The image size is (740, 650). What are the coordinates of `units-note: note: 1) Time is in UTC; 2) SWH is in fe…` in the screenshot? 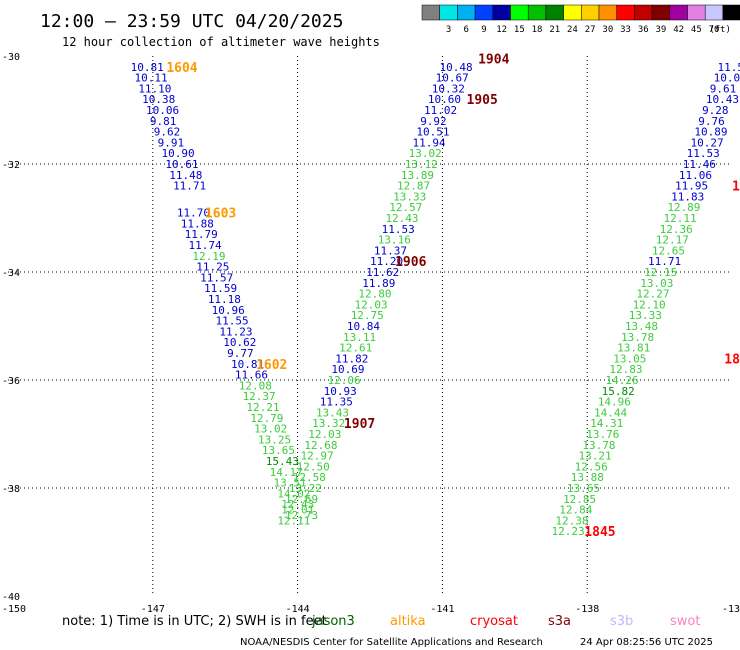 It's located at (194, 621).